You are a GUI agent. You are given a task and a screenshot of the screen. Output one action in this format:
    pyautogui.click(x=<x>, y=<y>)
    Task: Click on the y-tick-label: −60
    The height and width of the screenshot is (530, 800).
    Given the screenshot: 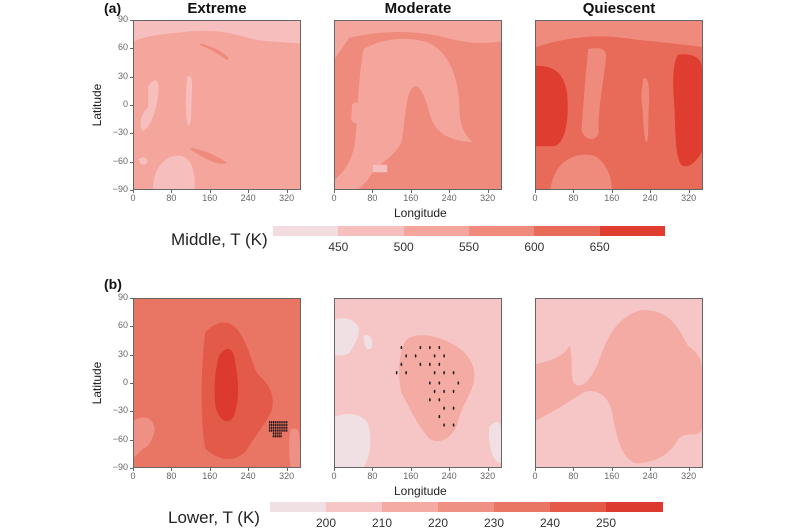 What is the action you would take?
    pyautogui.click(x=120, y=160)
    